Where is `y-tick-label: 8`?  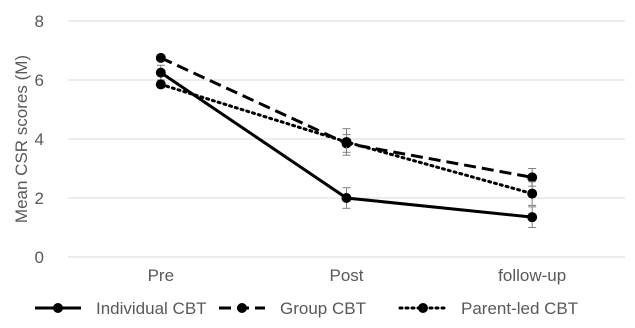
y-tick-label: 8 is located at coordinates (39, 21).